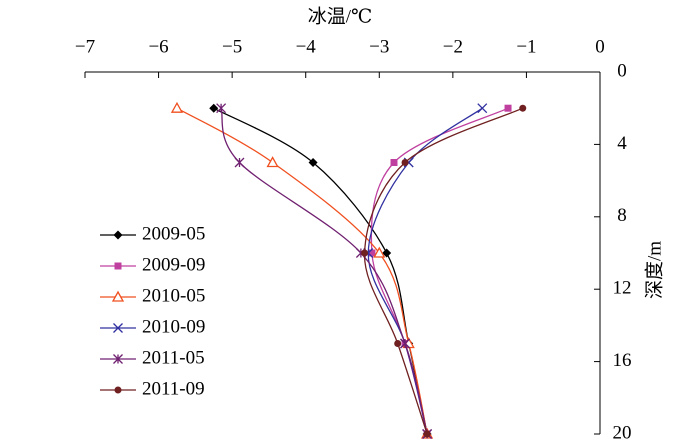 The width and height of the screenshot is (700, 448). I want to click on x-tick-label: −1, so click(526, 46).